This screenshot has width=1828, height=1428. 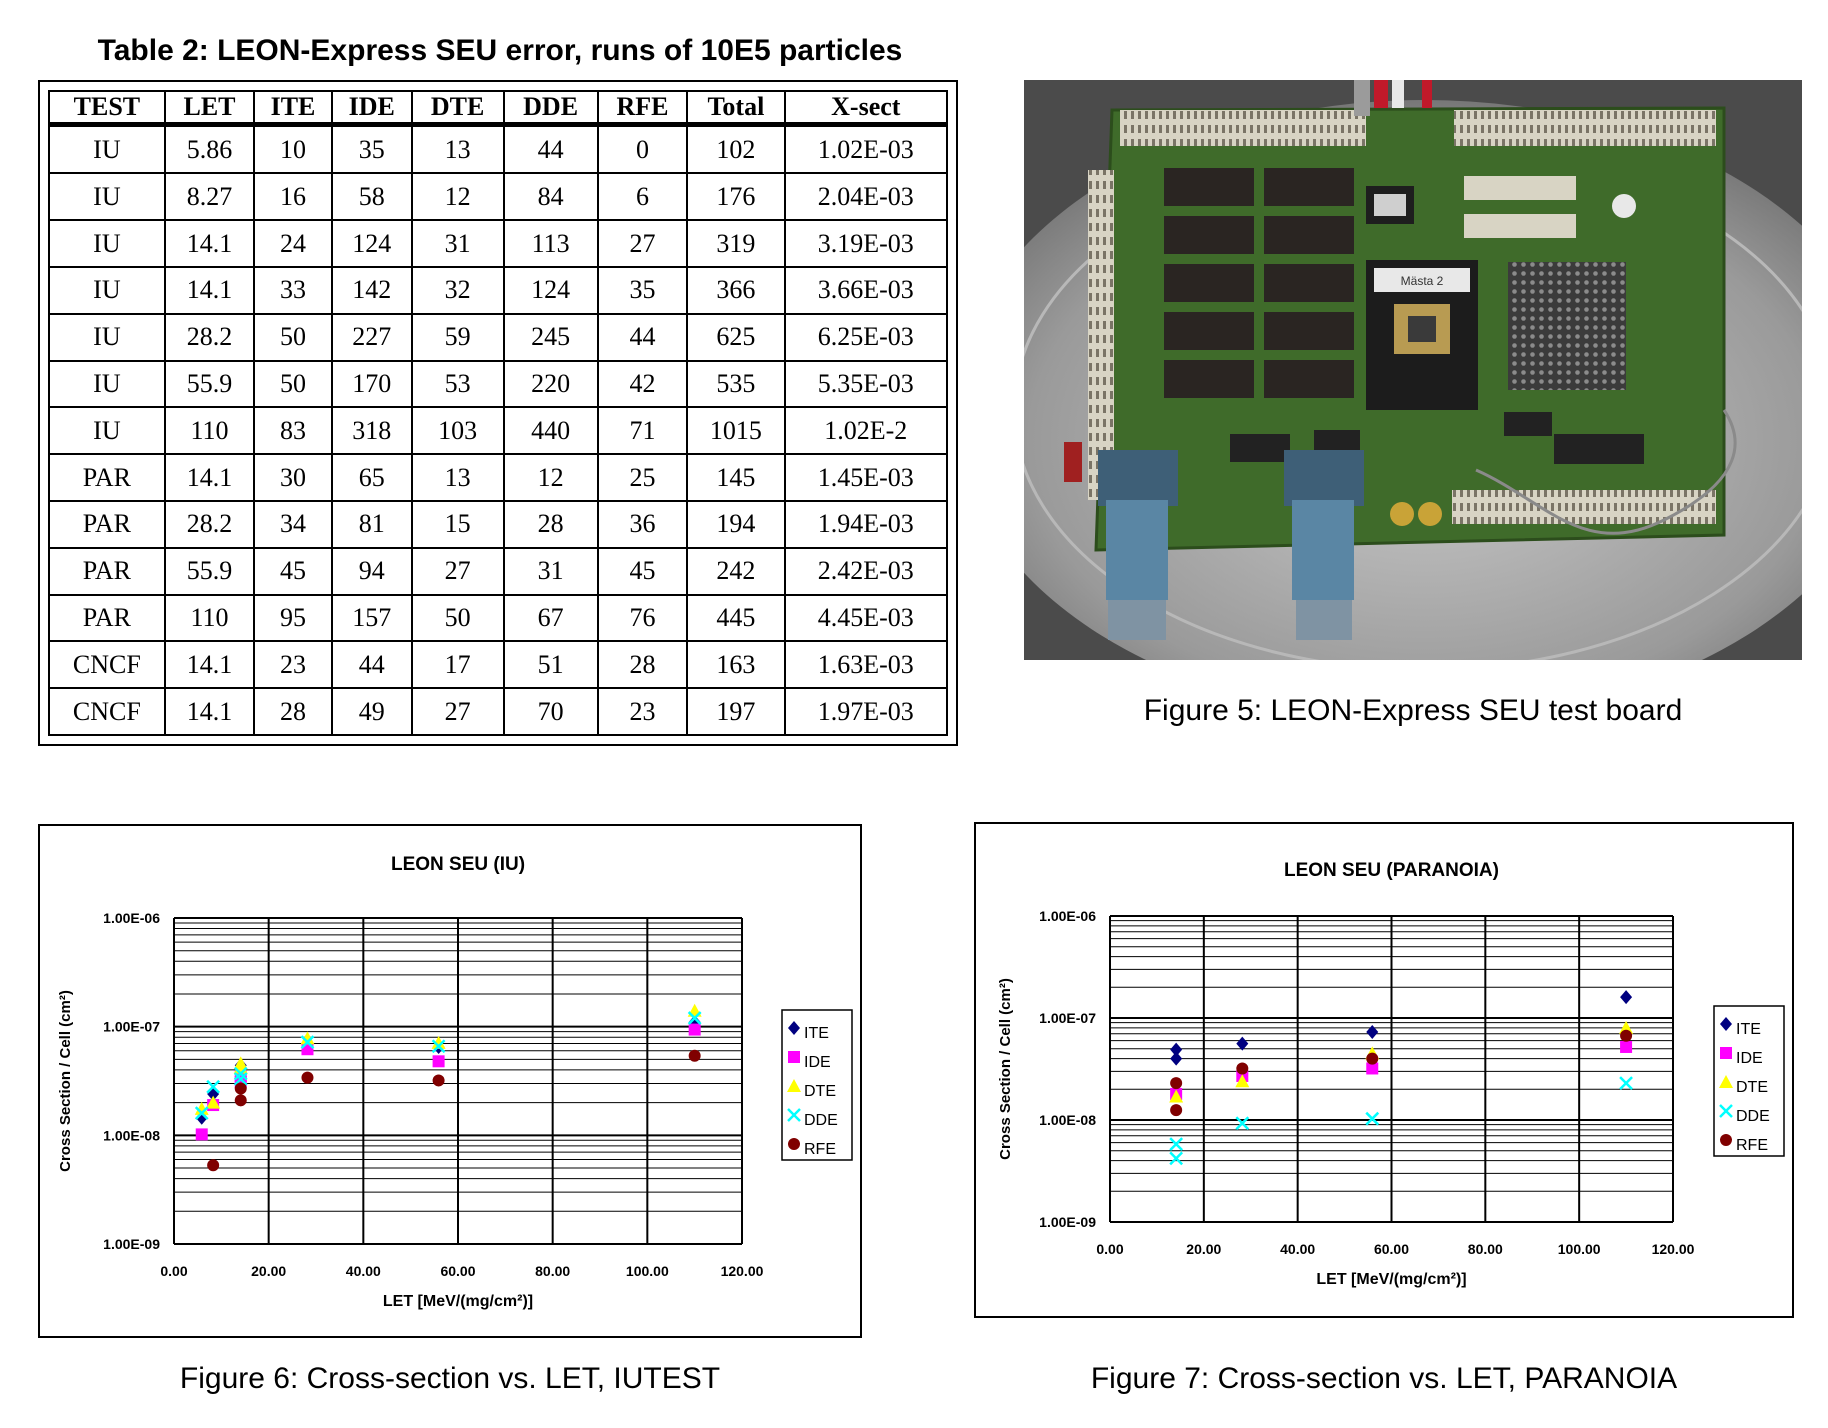 I want to click on table-cell: 227, so click(x=371, y=337).